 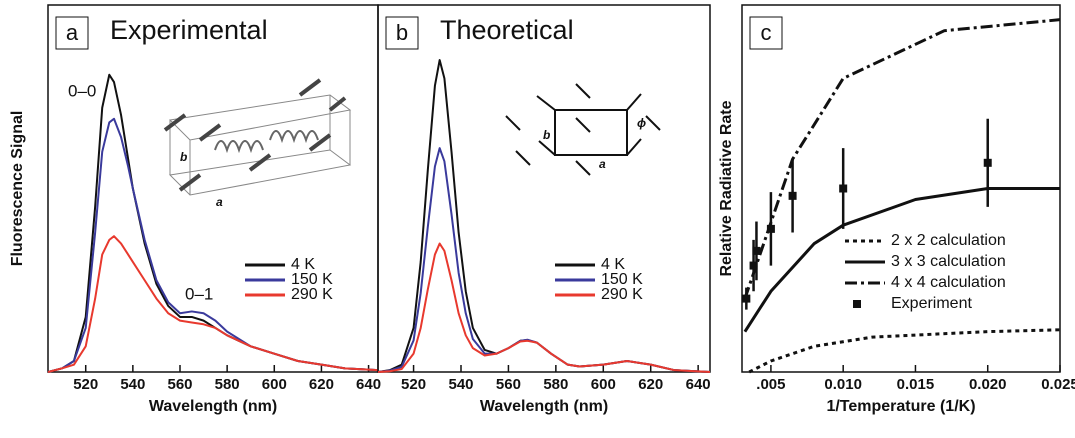 I want to click on inset-b, so click(x=583, y=129).